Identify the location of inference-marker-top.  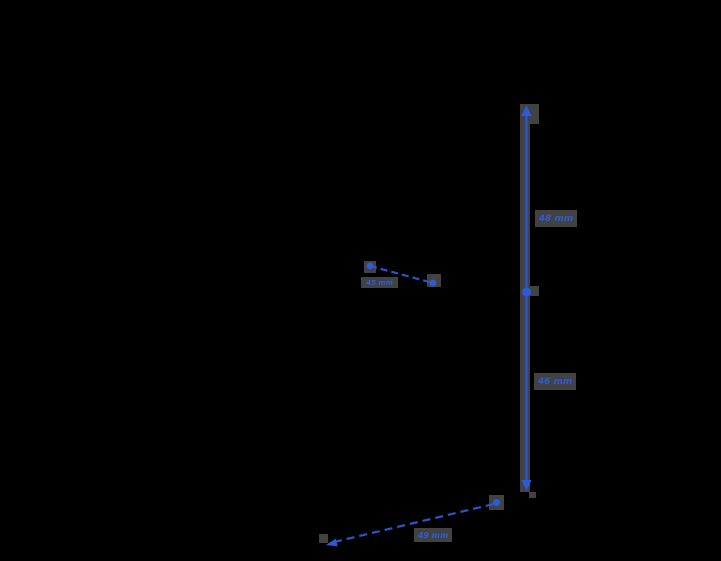
(534, 114).